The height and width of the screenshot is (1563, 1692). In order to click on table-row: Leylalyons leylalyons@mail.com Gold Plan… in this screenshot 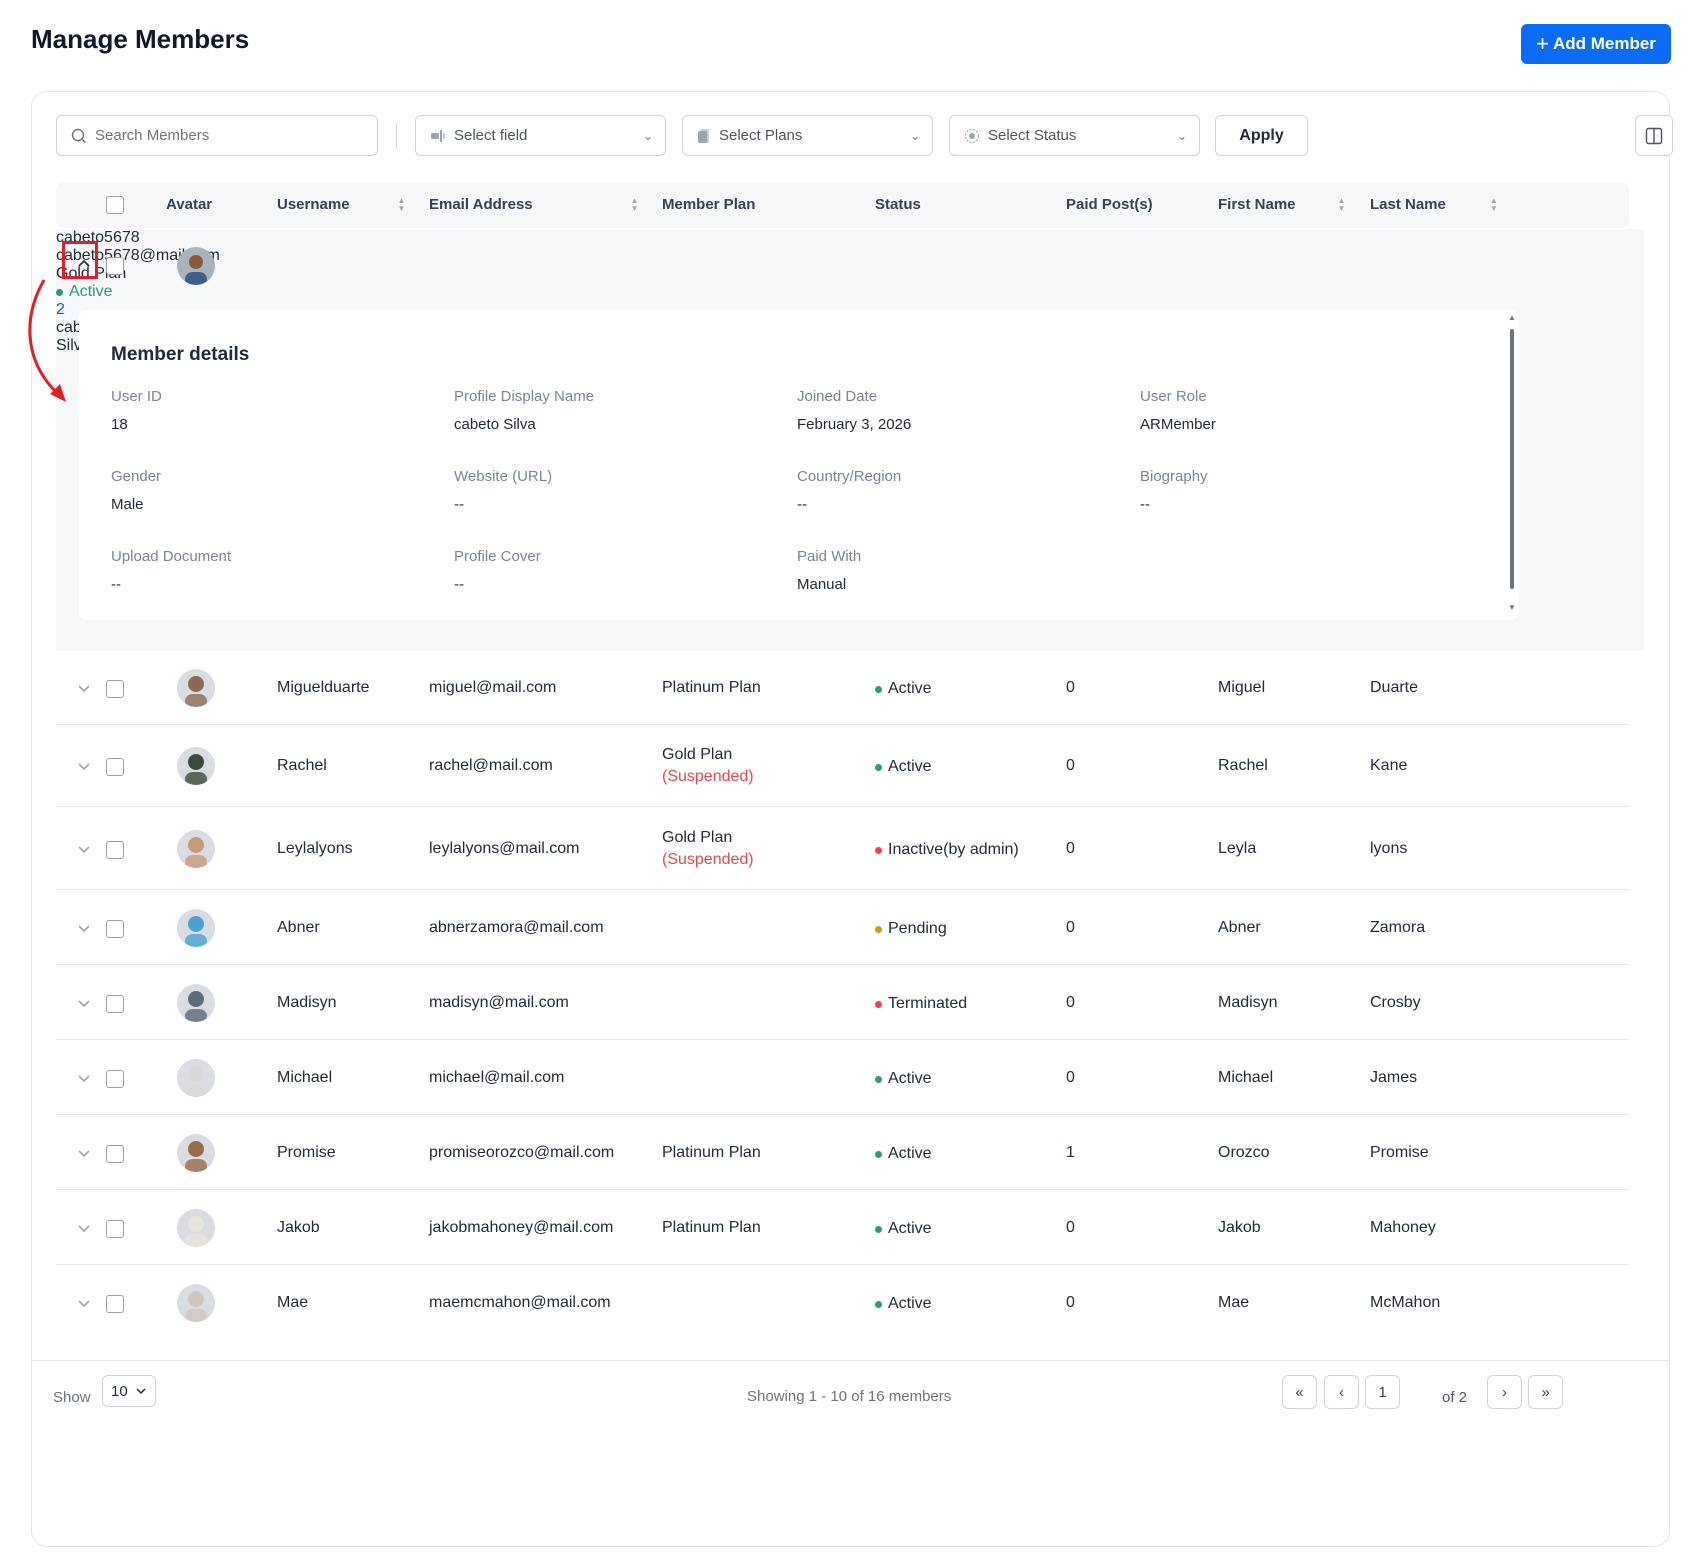, I will do `click(842, 848)`.